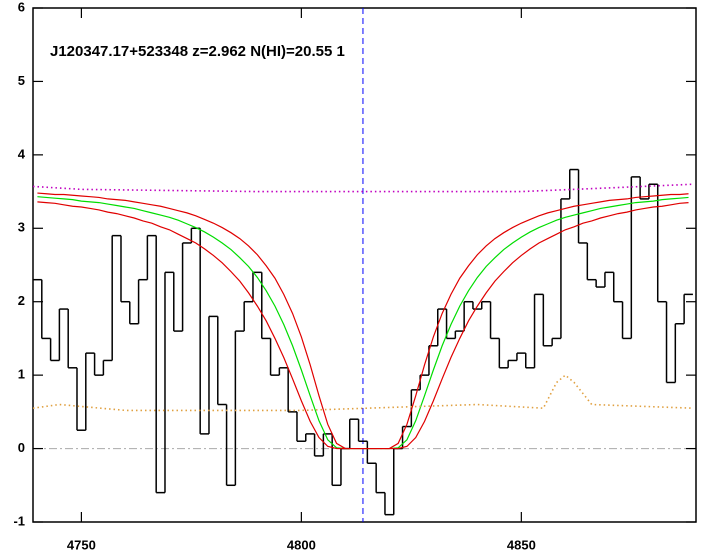 The width and height of the screenshot is (704, 556). What do you see at coordinates (21, 447) in the screenshot?
I see `y-tick-label: 0` at bounding box center [21, 447].